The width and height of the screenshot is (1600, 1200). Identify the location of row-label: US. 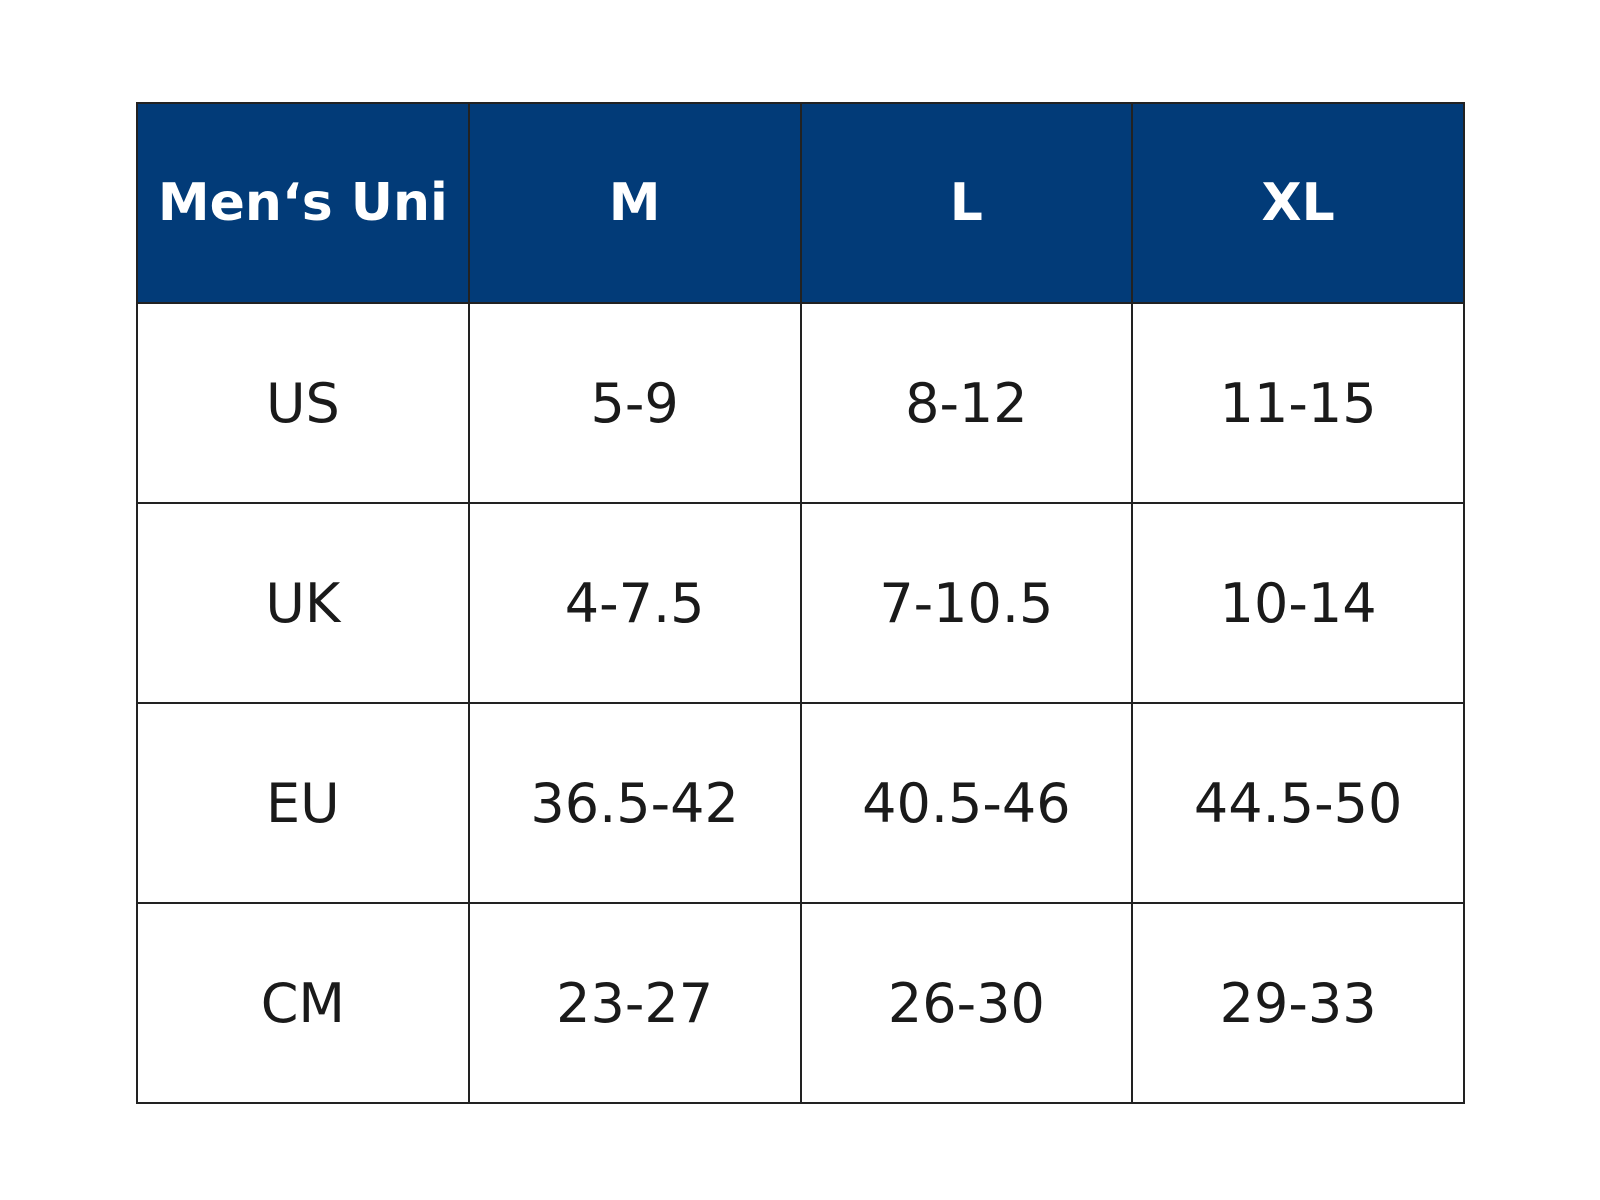
(303, 403).